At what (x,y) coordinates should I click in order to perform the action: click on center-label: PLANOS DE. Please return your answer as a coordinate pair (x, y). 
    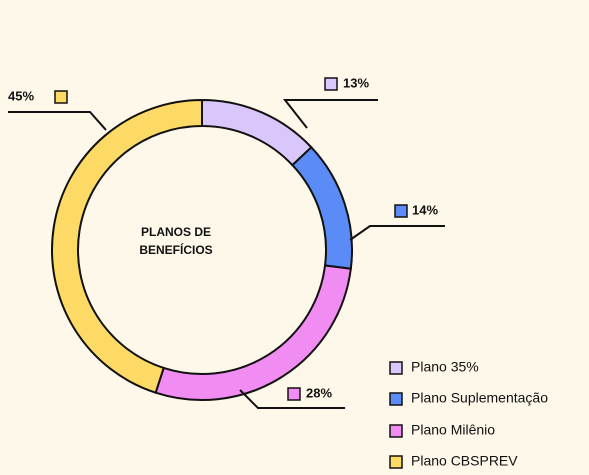
    Looking at the image, I should click on (176, 232).